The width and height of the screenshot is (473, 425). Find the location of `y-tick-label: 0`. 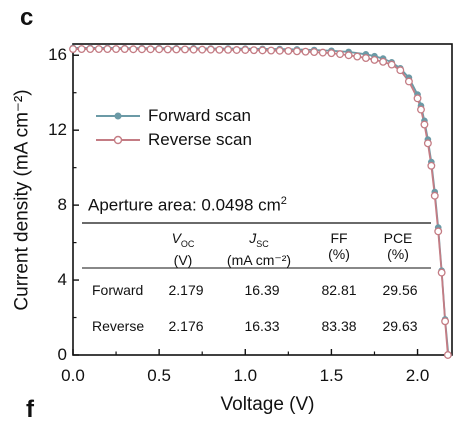

y-tick-label: 0 is located at coordinates (62, 354).